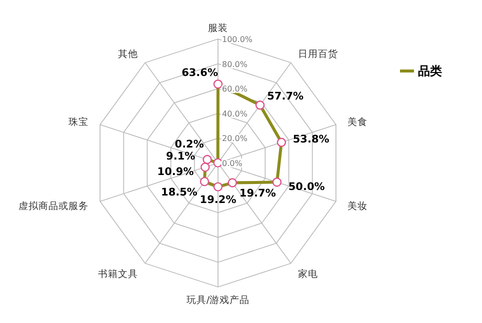 The width and height of the screenshot is (482, 323). What do you see at coordinates (318, 54) in the screenshot?
I see `spoke-label: 日用百货` at bounding box center [318, 54].